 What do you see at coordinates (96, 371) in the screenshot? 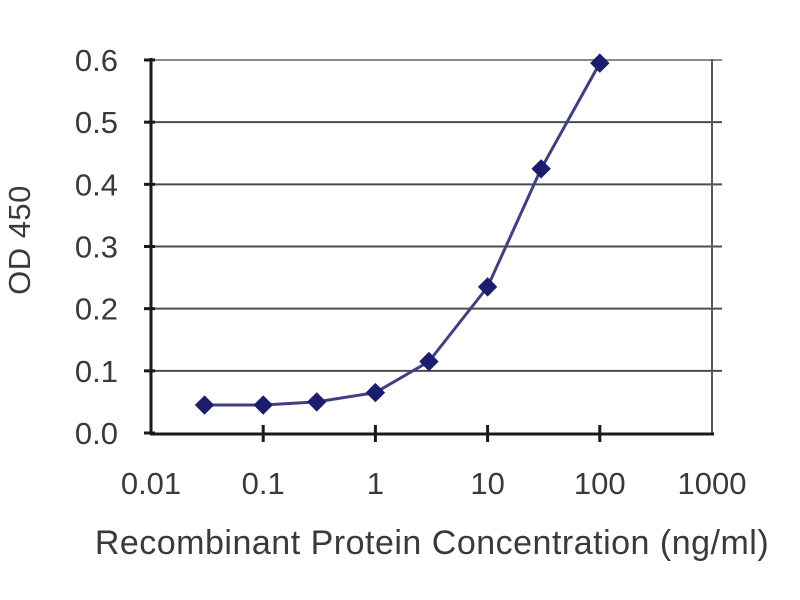
I see `y-tick-label: 0.1` at bounding box center [96, 371].